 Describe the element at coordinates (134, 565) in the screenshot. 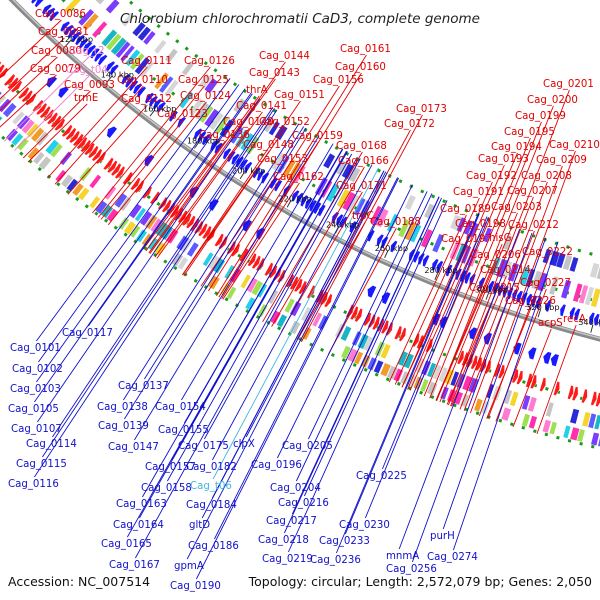

I see `reverse-gene-label: Cag_0167` at that location.